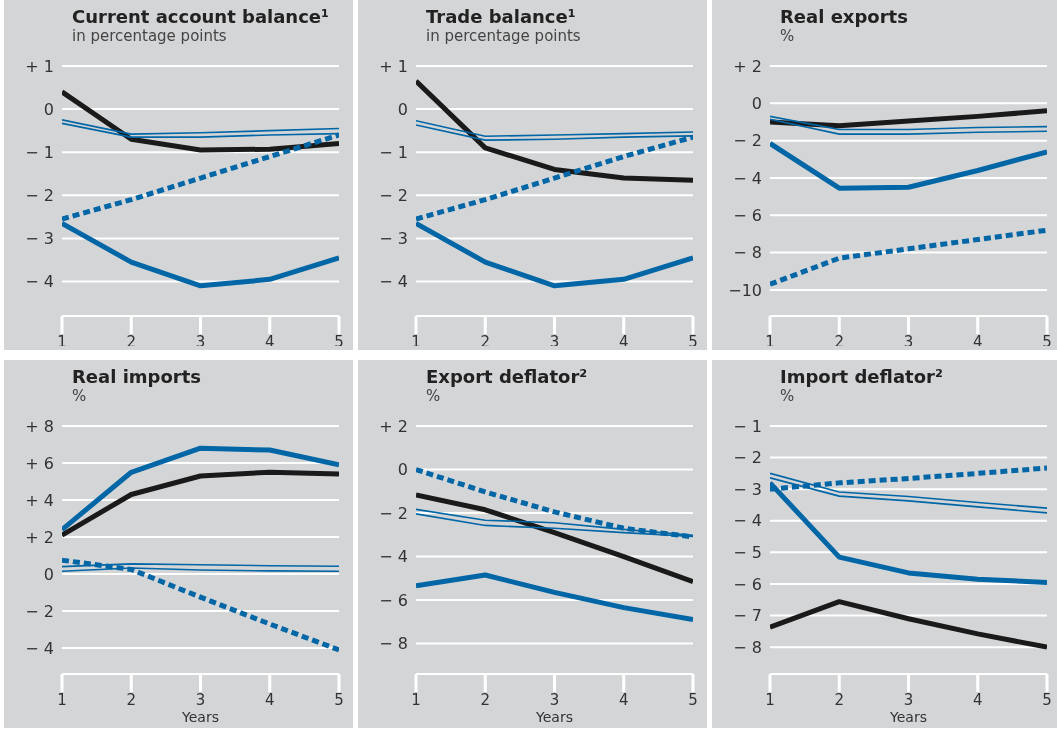  Describe the element at coordinates (39, 463) in the screenshot. I see `y-tick-label: + 6` at that location.